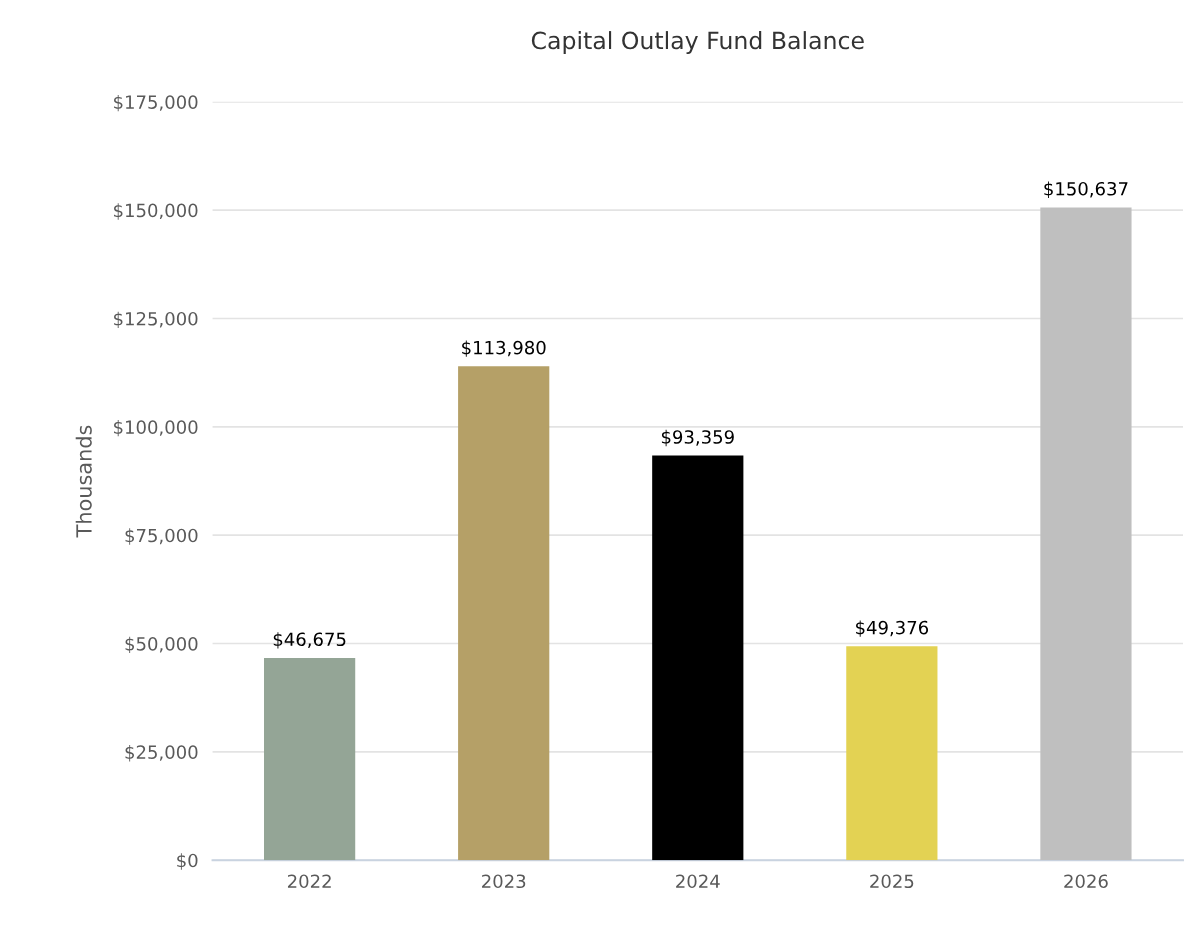 This screenshot has height=934, width=1201. What do you see at coordinates (1086, 881) in the screenshot?
I see `x-tick-label: 2026` at bounding box center [1086, 881].